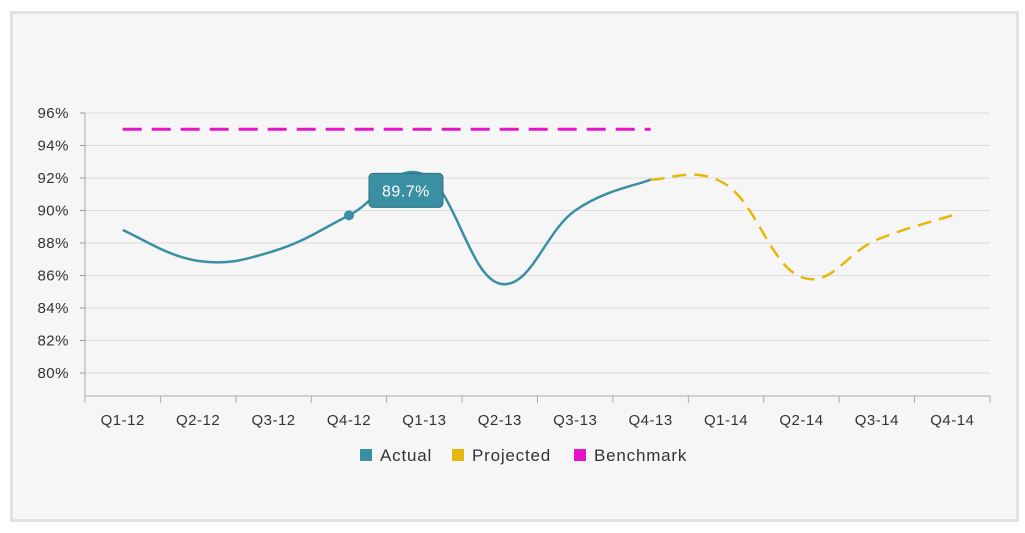 This screenshot has width=1025, height=533. Describe the element at coordinates (877, 420) in the screenshot. I see `x-tick-label: Q3-14` at that location.